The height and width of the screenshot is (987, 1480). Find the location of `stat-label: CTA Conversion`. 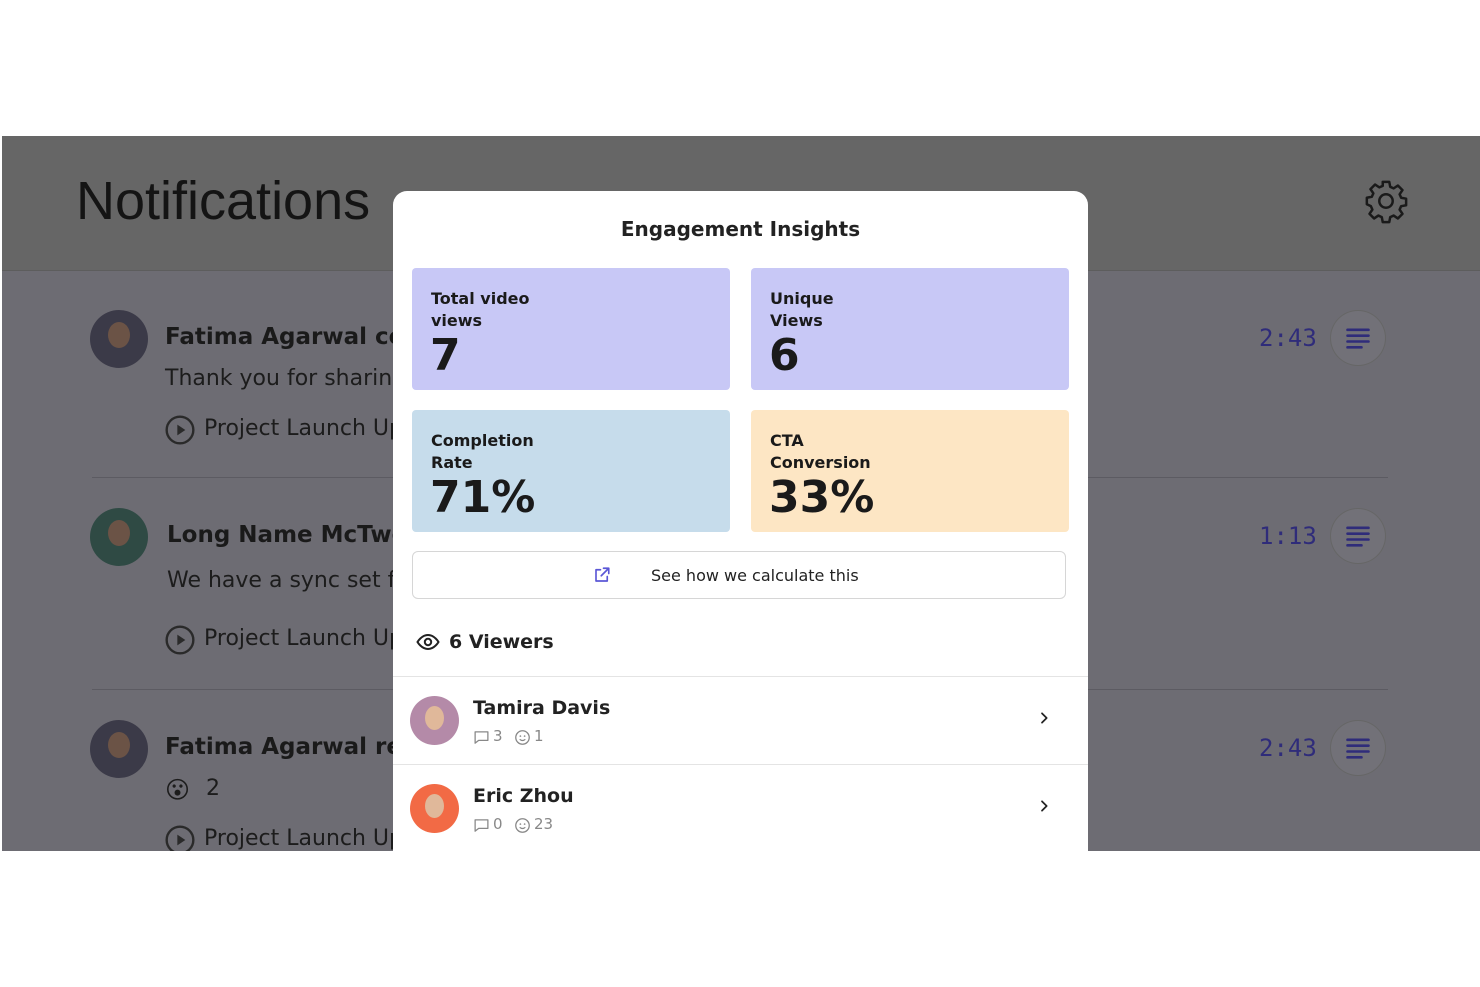

stat-label: CTA Conversion is located at coordinates (820, 451).